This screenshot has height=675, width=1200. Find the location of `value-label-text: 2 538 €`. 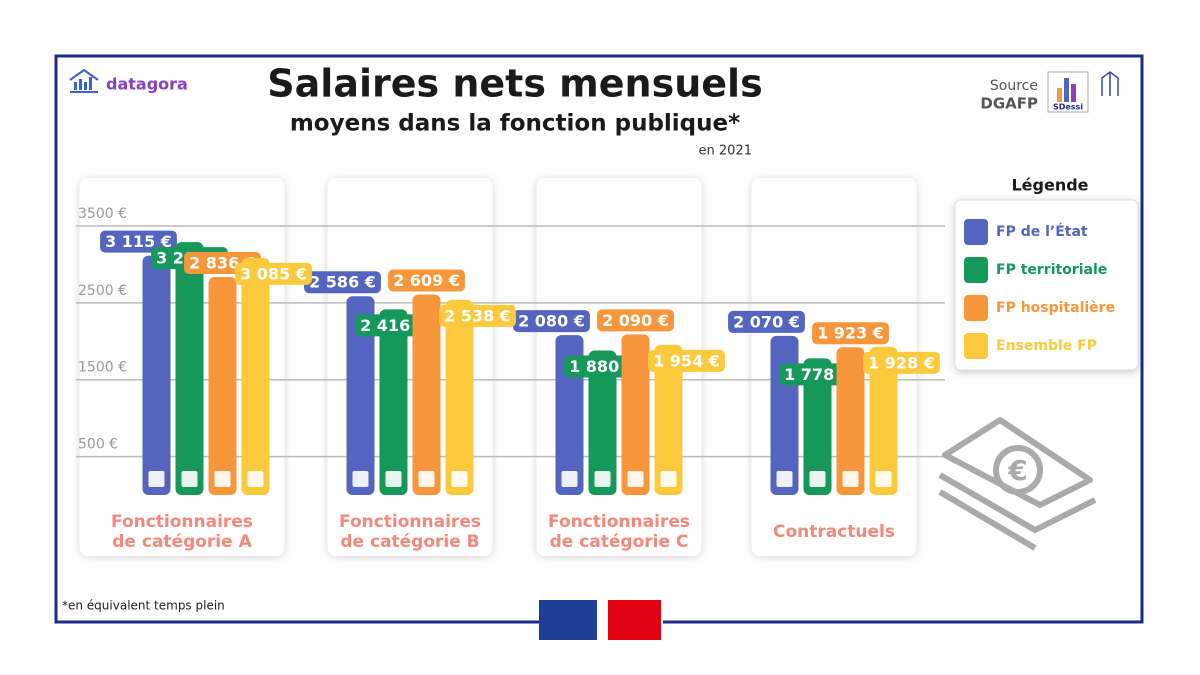

value-label-text: 2 538 € is located at coordinates (477, 315).